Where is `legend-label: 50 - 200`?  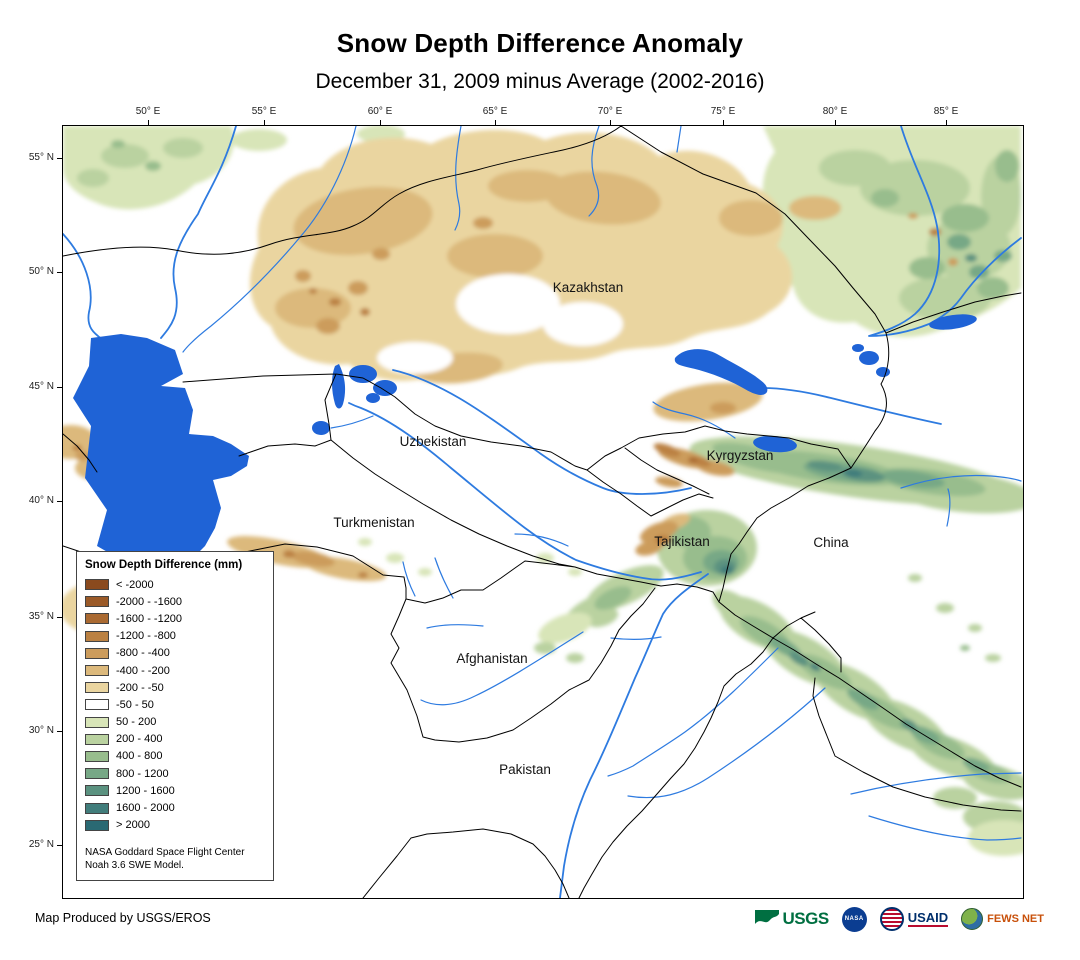 legend-label: 50 - 200 is located at coordinates (136, 722).